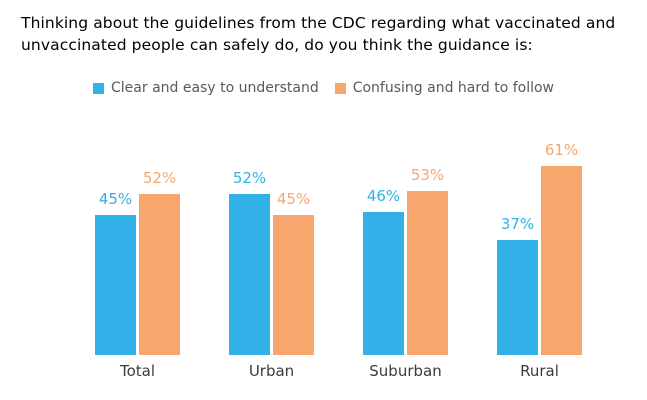  Describe the element at coordinates (215, 88) in the screenshot. I see `legend-label-clear: Clear and easy to understand` at that location.